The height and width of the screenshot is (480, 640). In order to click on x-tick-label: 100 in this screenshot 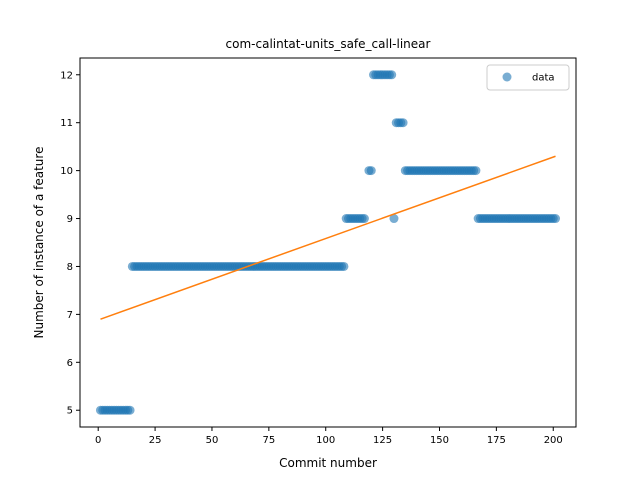, I will do `click(325, 440)`.